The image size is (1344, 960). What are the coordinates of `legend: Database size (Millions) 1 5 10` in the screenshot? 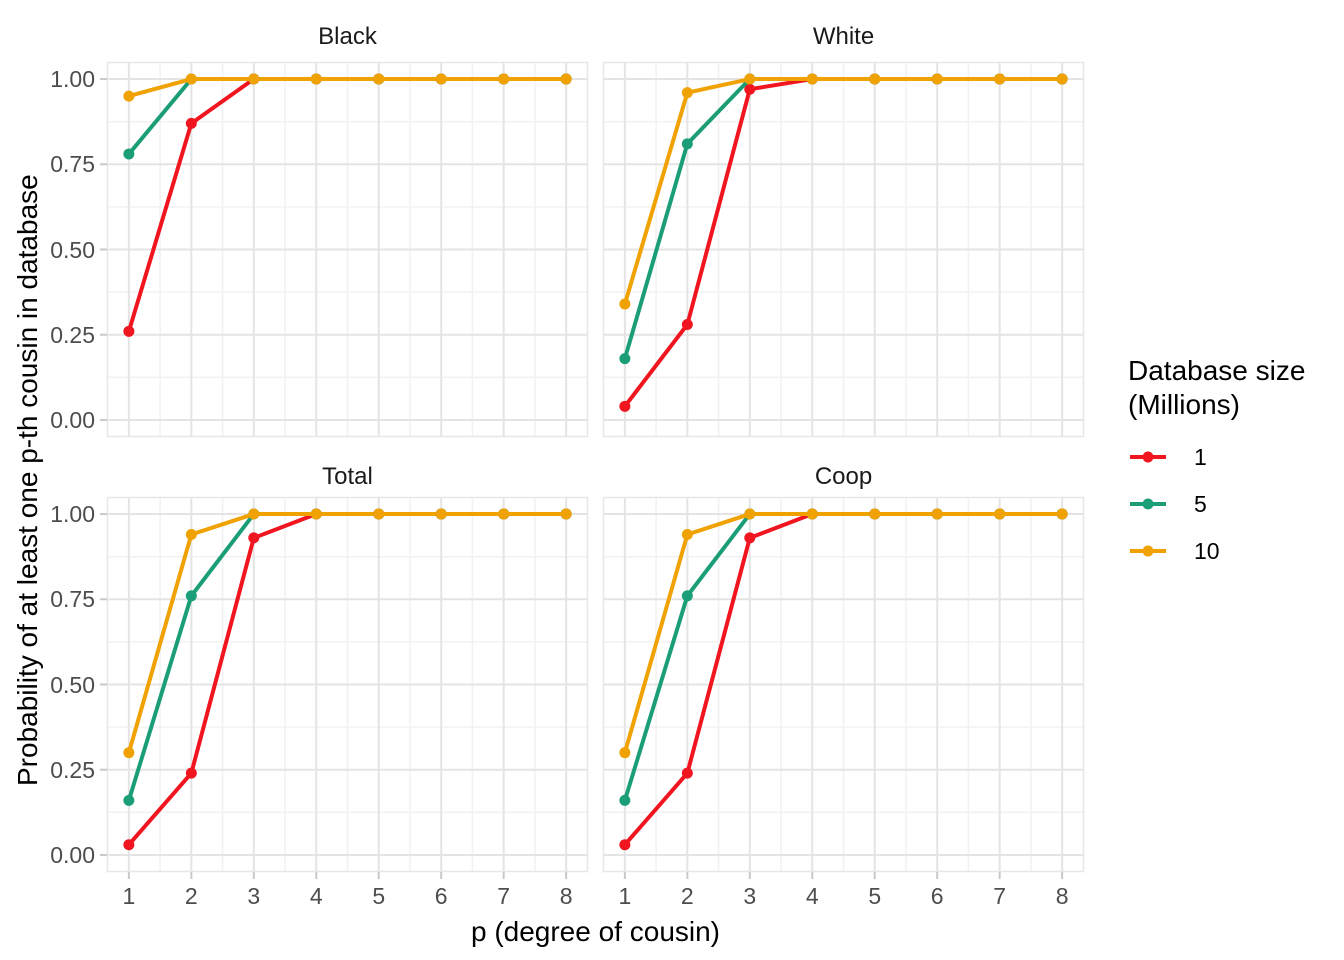 It's located at (1216, 467).